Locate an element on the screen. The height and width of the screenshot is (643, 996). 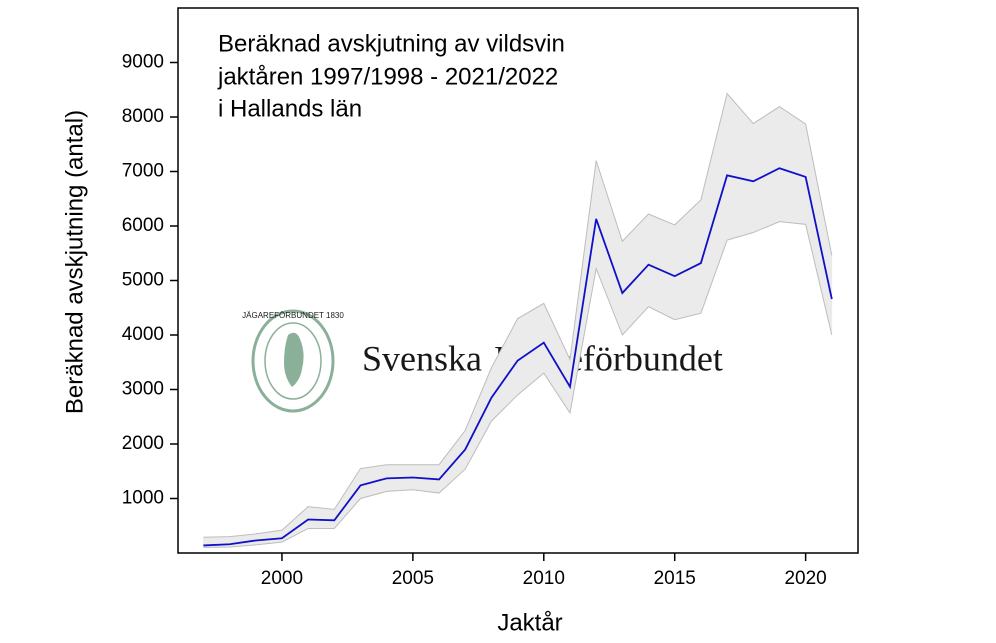
x-tick-label: 2020 is located at coordinates (805, 578).